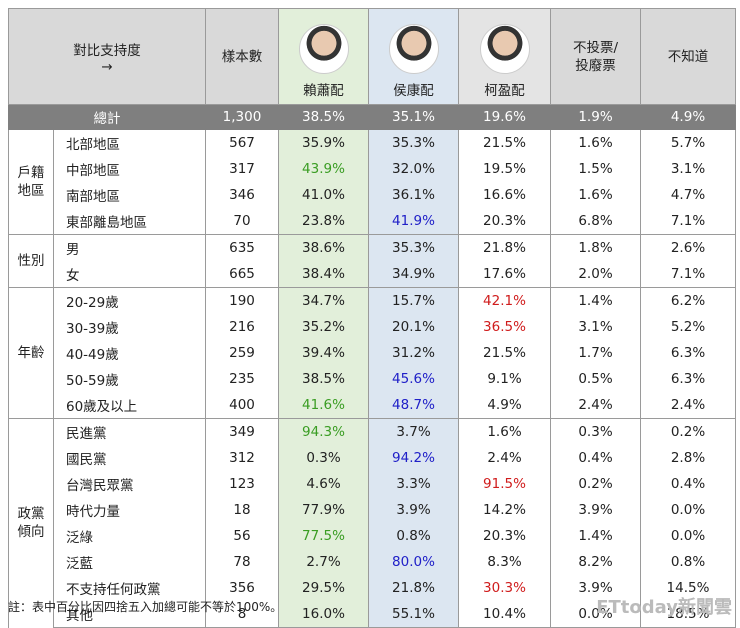  I want to click on sample-size: 346, so click(242, 195).